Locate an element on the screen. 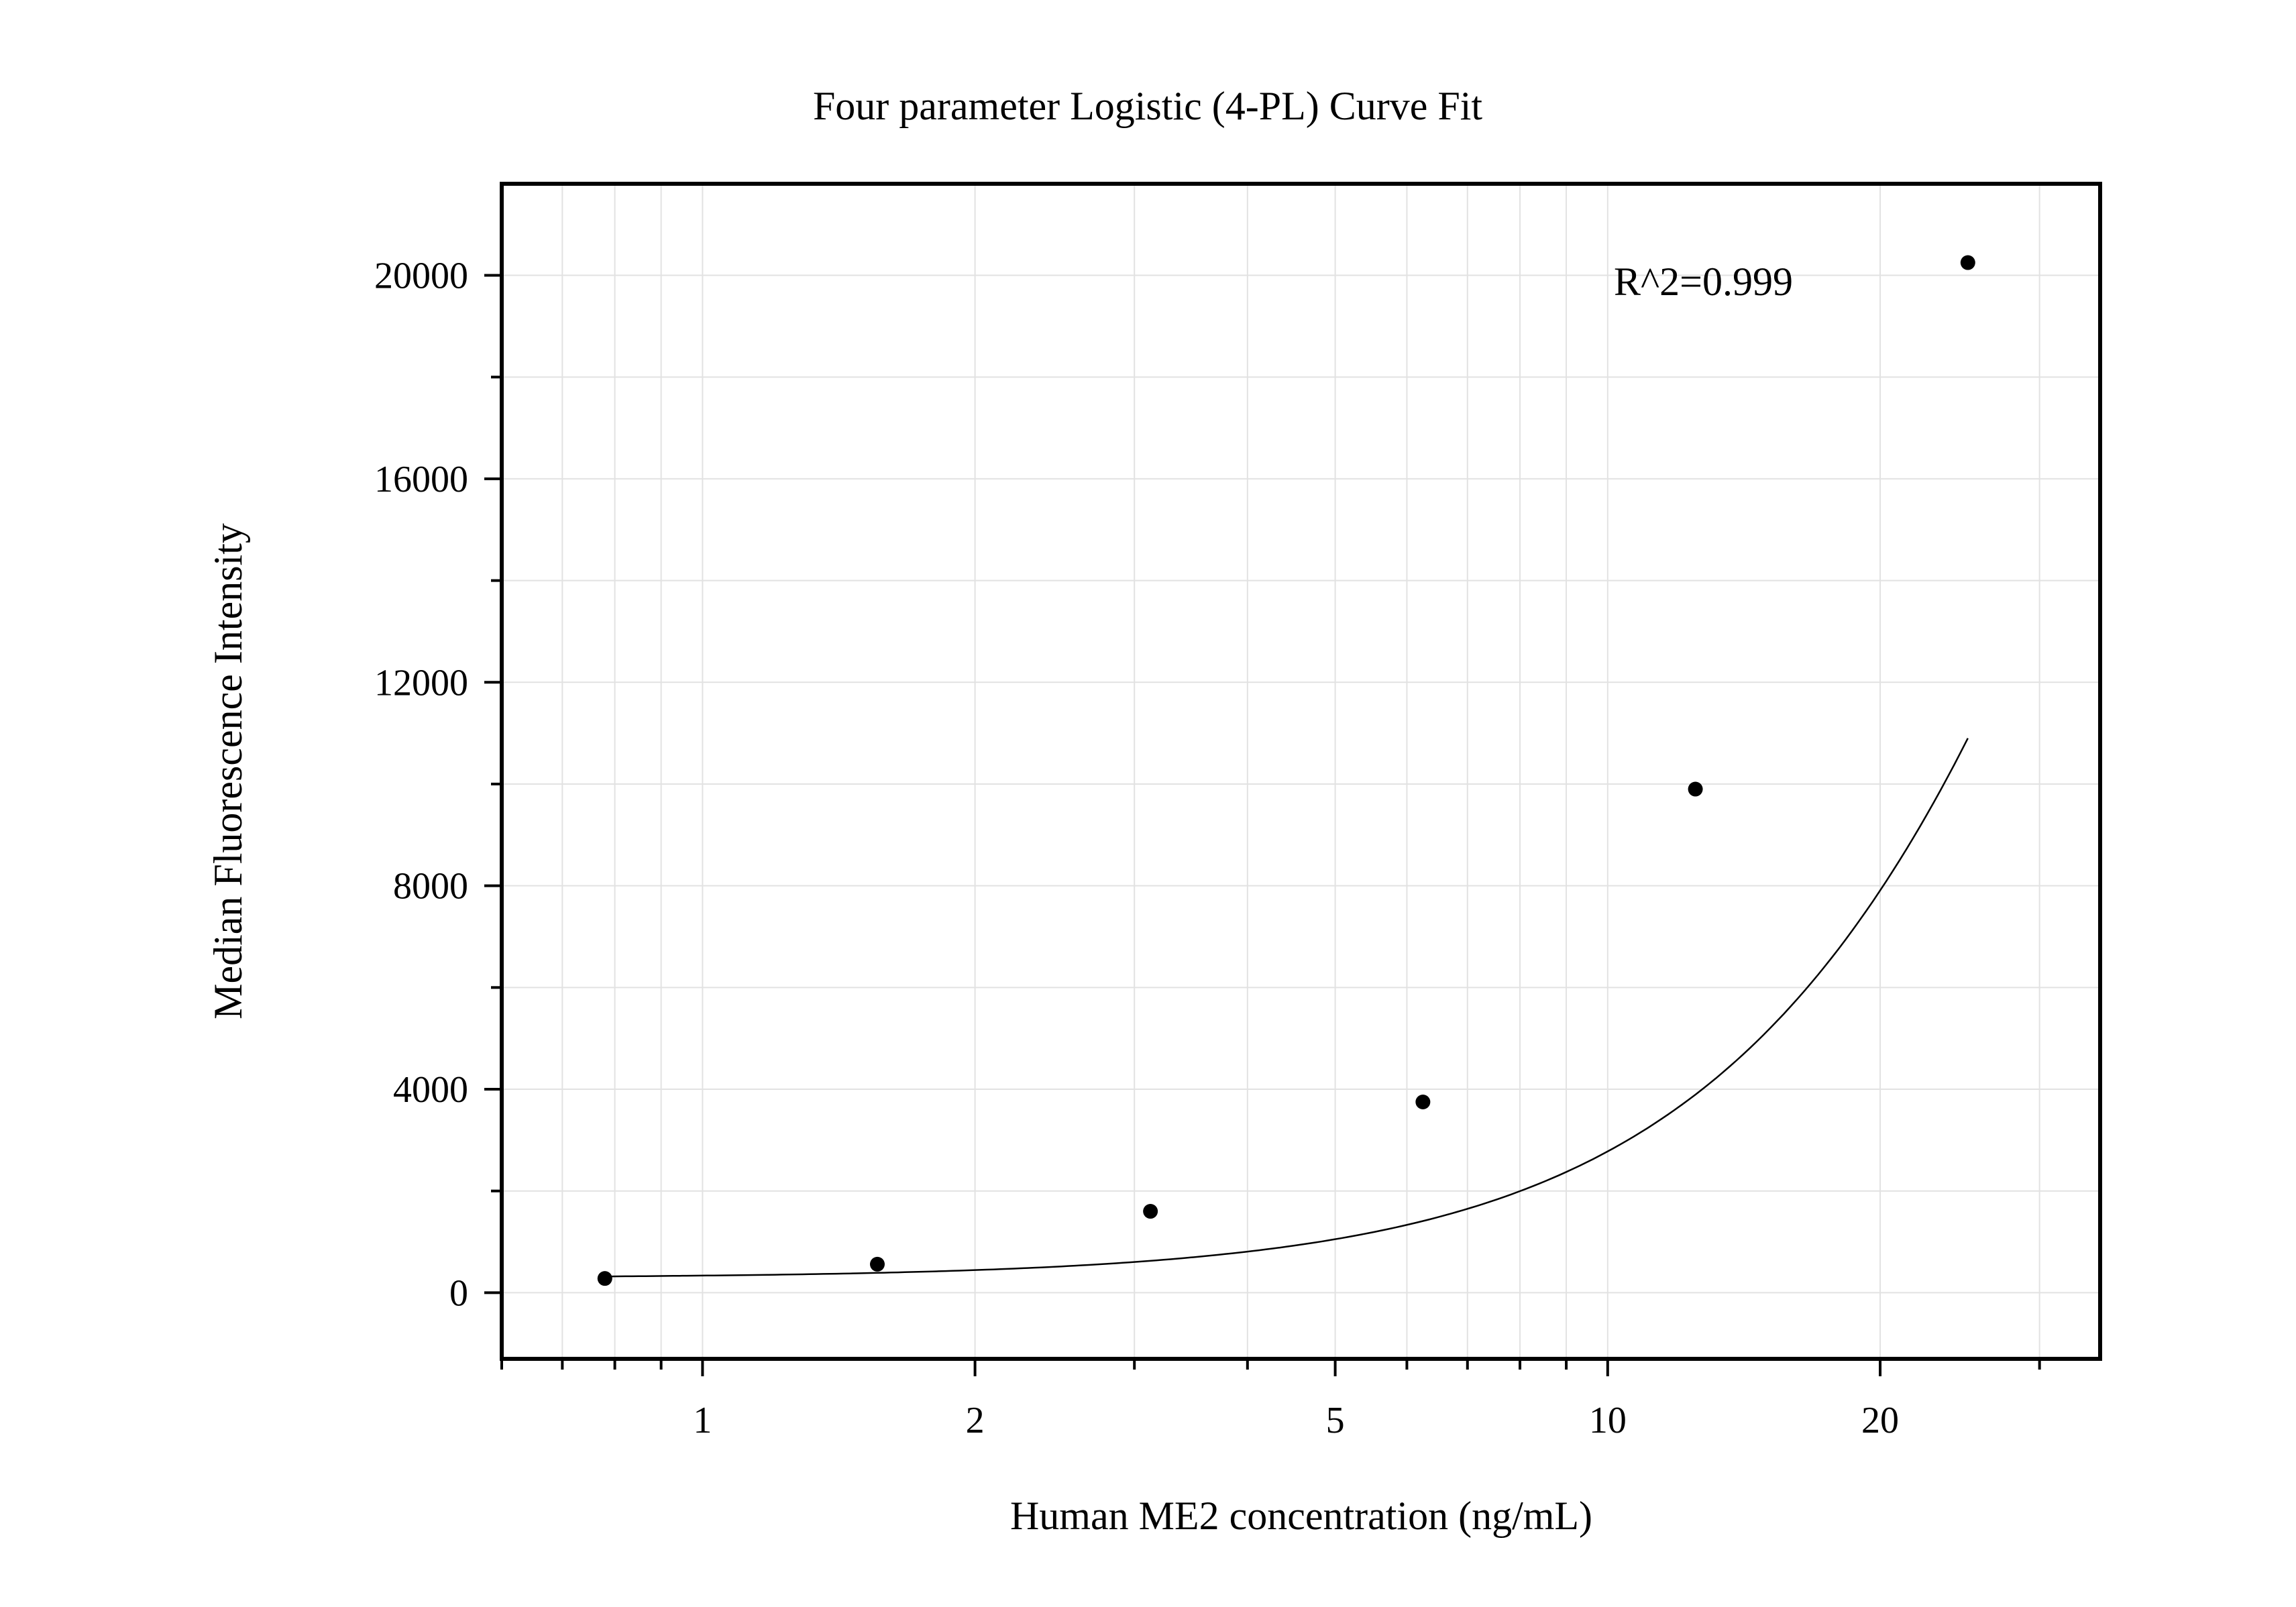  x-tick-label: 5 is located at coordinates (1335, 1420).